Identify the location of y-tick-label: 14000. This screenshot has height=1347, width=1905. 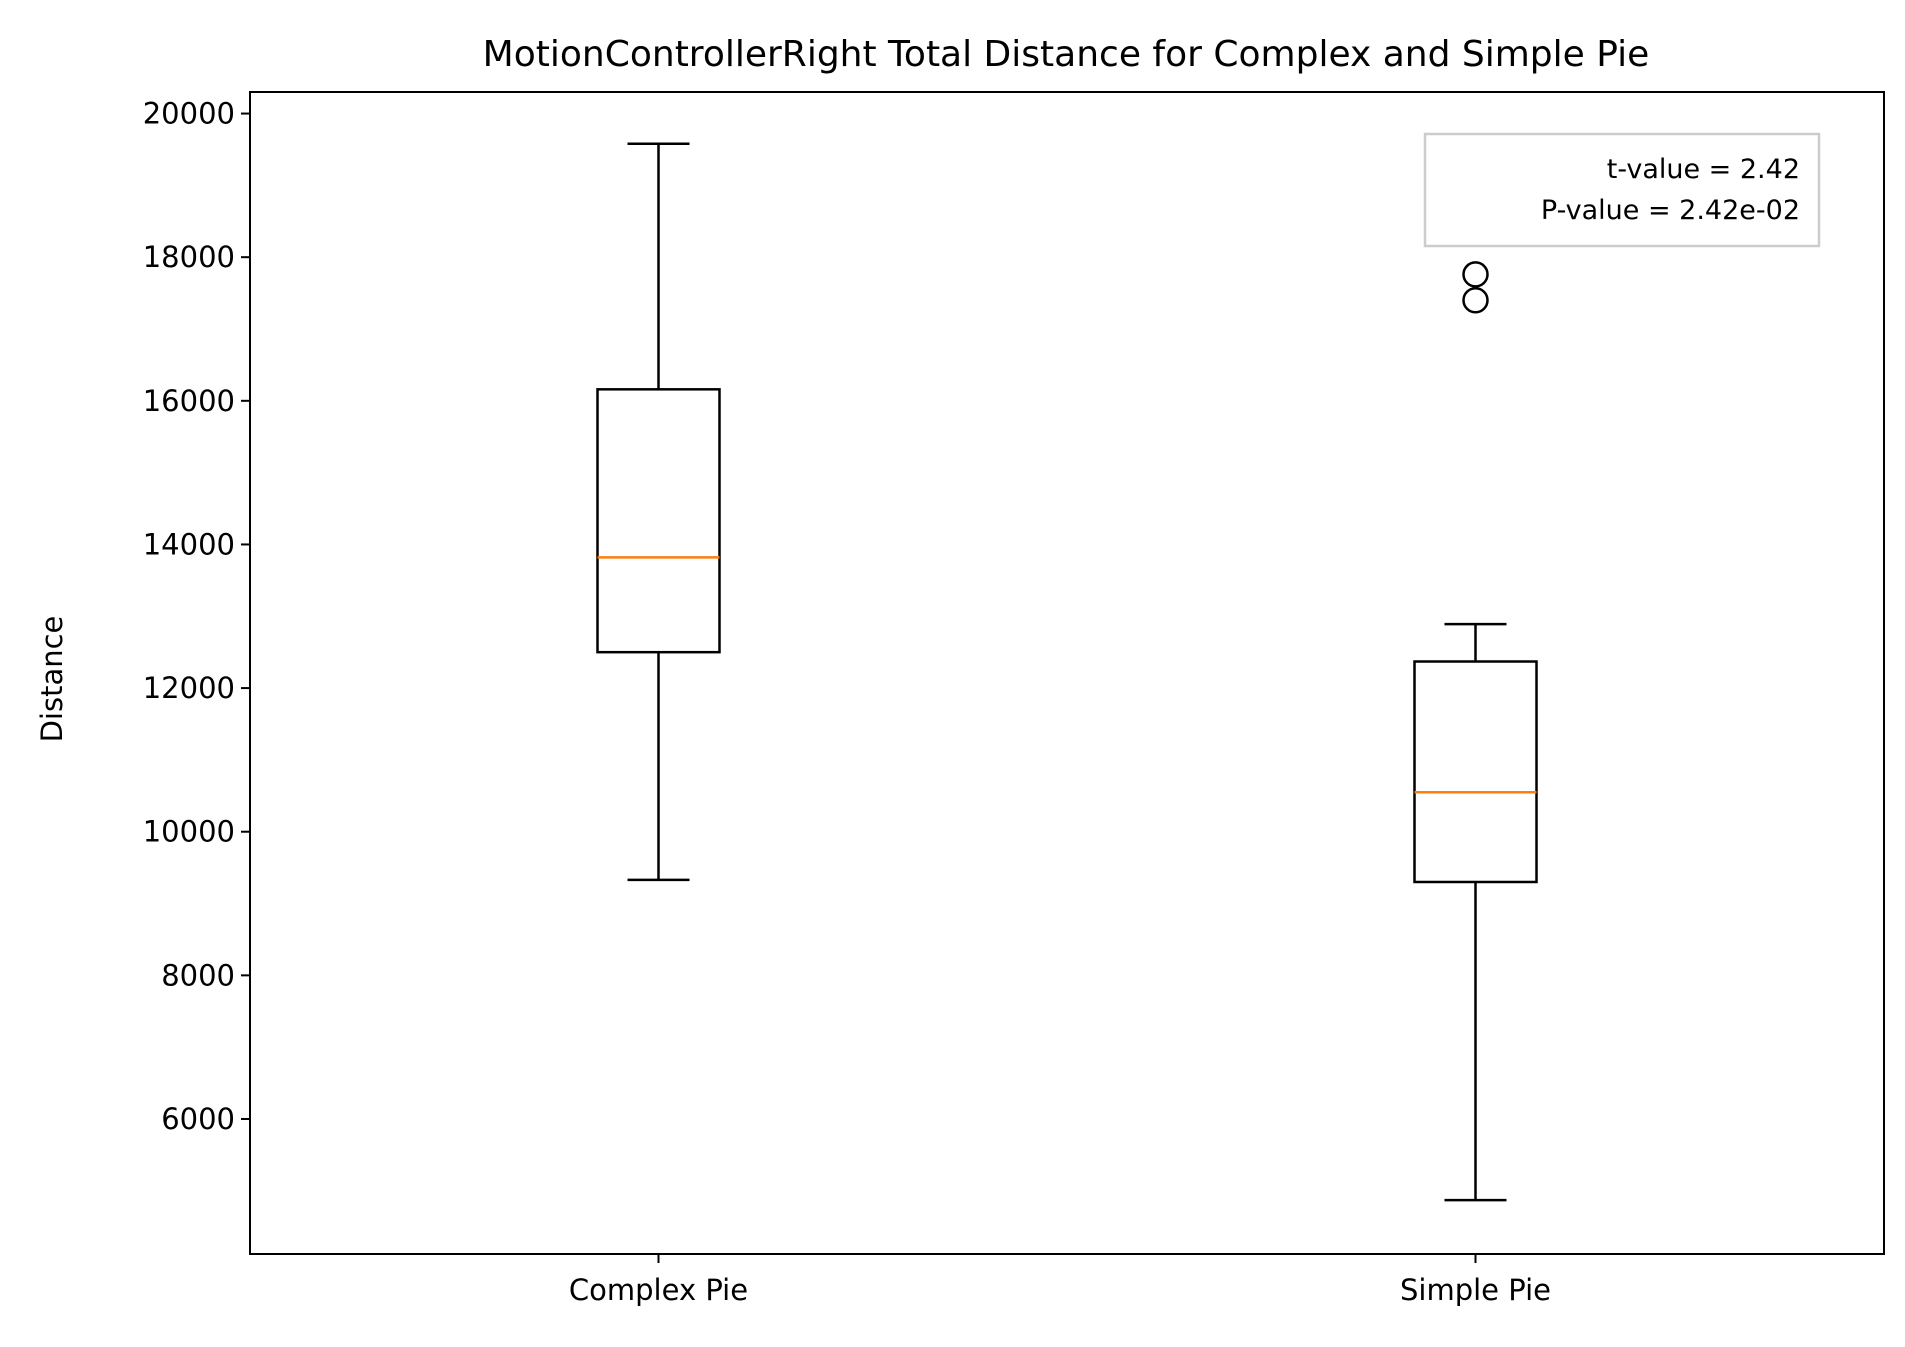
(189, 544).